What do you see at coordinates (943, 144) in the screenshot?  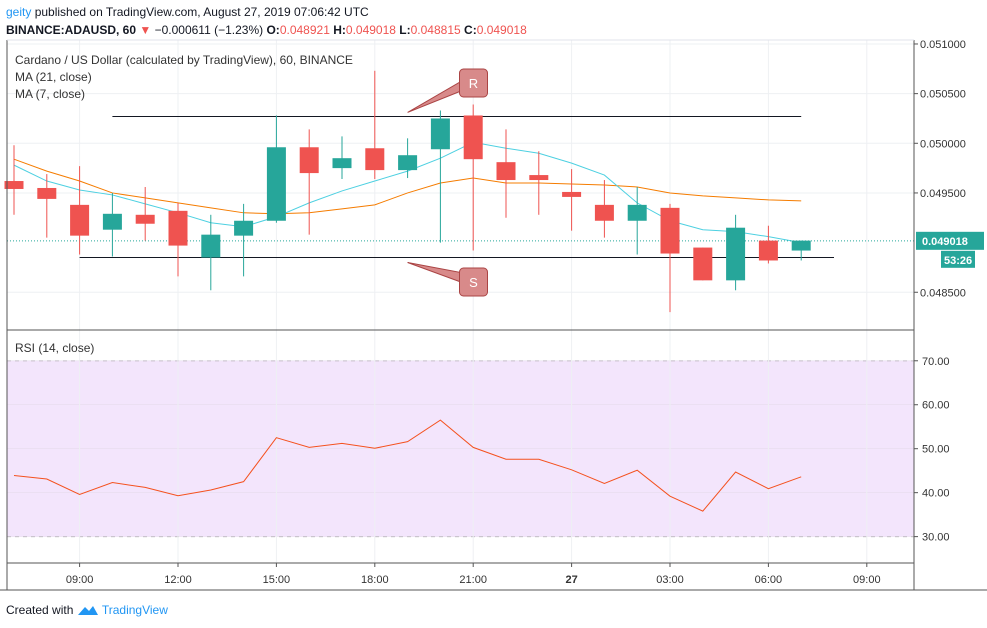 I see `price-tick-label: 0.050000` at bounding box center [943, 144].